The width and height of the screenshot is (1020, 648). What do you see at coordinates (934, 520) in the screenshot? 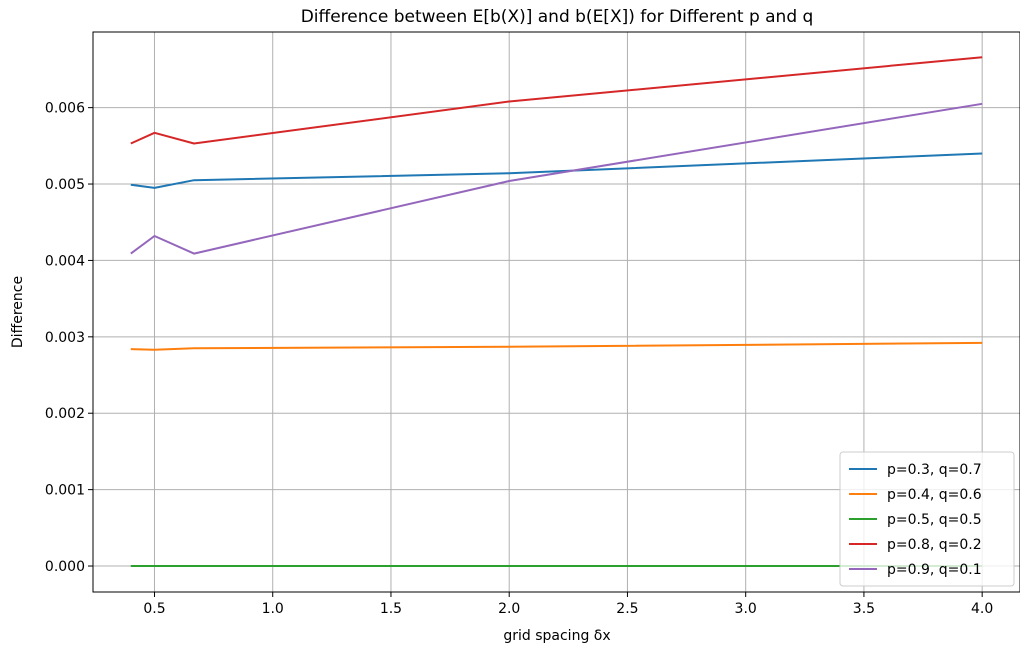
I see `legend-label: p=0.5, q=0.5` at bounding box center [934, 520].